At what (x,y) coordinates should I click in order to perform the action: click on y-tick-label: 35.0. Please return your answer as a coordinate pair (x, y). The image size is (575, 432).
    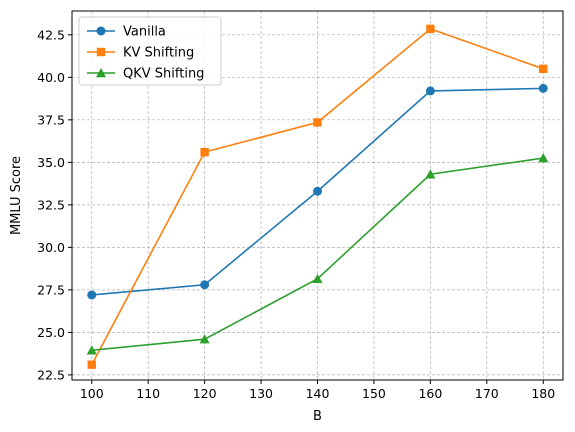
    Looking at the image, I should click on (51, 162).